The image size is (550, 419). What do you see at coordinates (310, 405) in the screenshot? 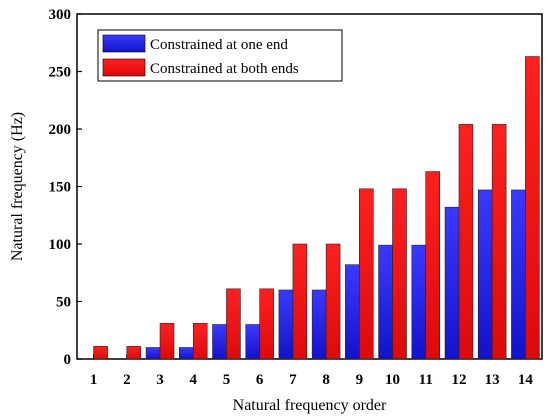
I see `x-axis-title: Natural frequency order` at bounding box center [310, 405].